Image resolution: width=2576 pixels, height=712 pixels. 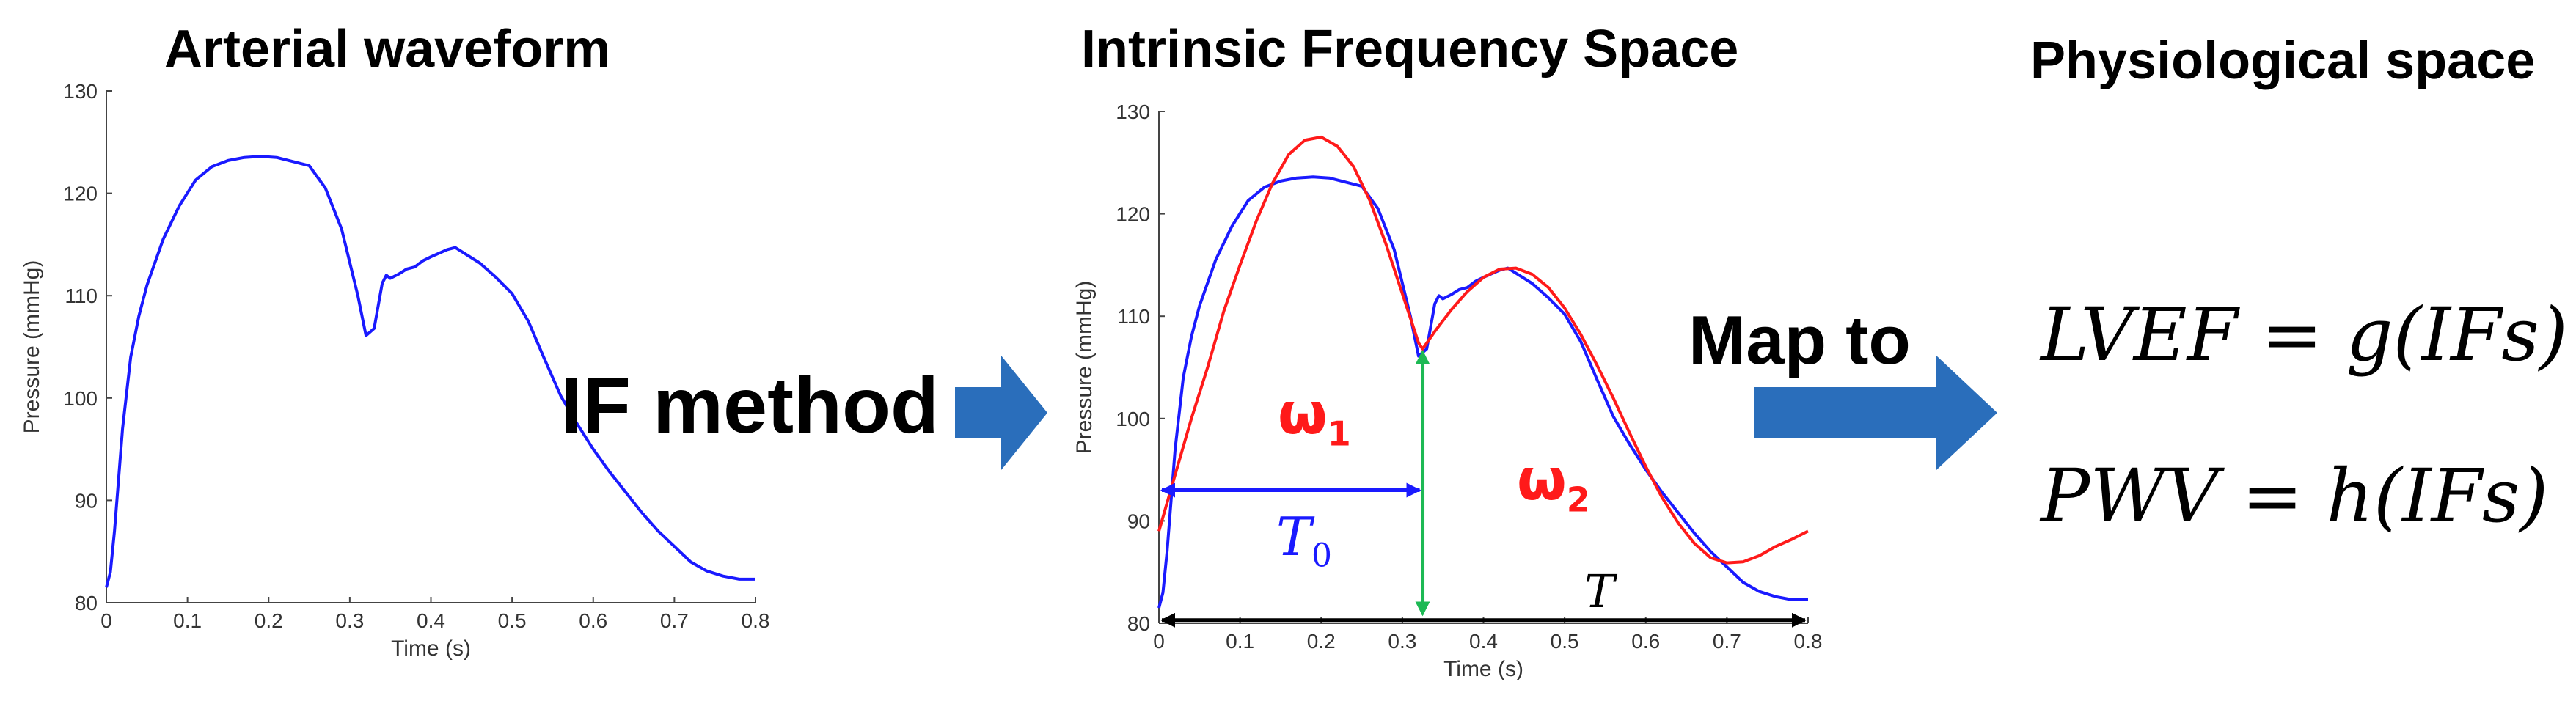 I want to click on left-panel-title: Arterial waveform, so click(x=388, y=49).